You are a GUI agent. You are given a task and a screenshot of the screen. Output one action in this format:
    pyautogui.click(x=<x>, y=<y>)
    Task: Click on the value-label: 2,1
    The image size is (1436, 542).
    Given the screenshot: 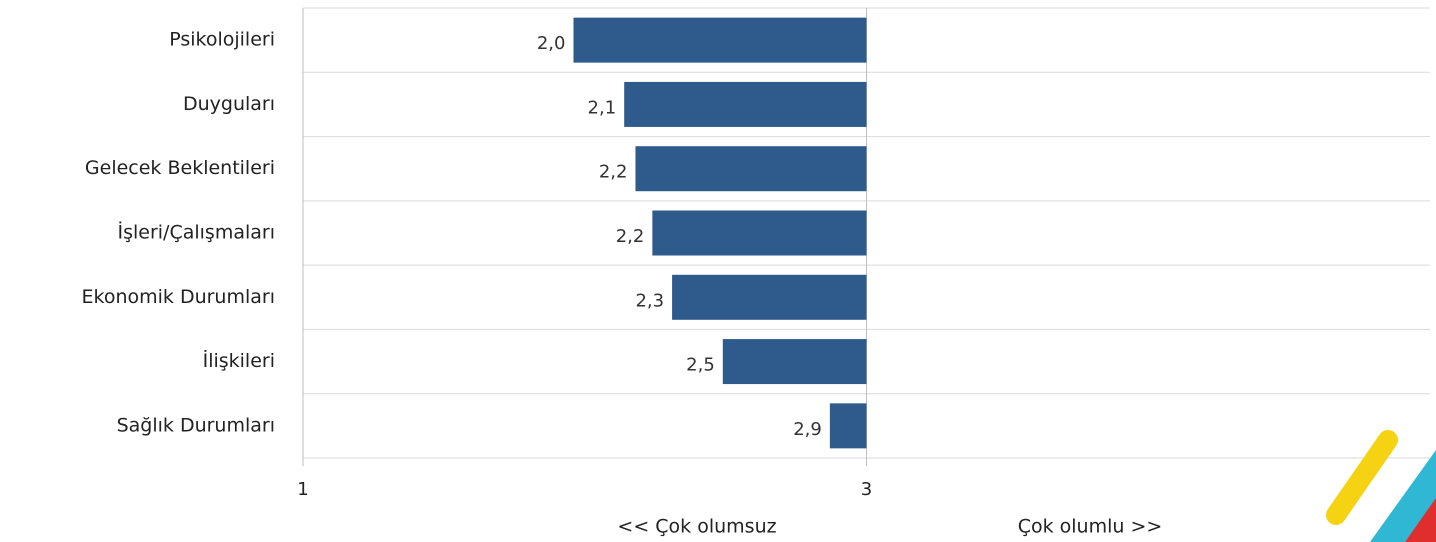 What is the action you would take?
    pyautogui.click(x=602, y=107)
    